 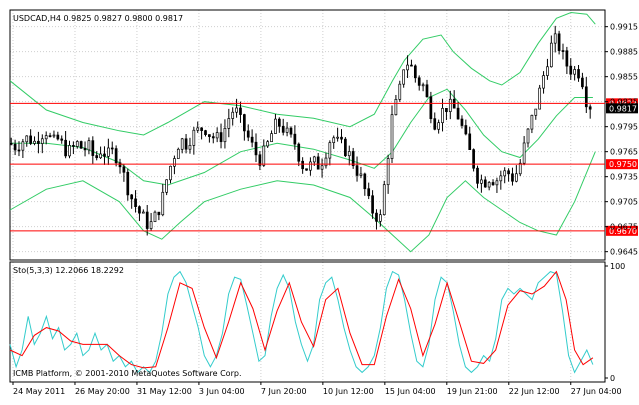 I want to click on price-tick-label: 0.9735, so click(x=624, y=177).